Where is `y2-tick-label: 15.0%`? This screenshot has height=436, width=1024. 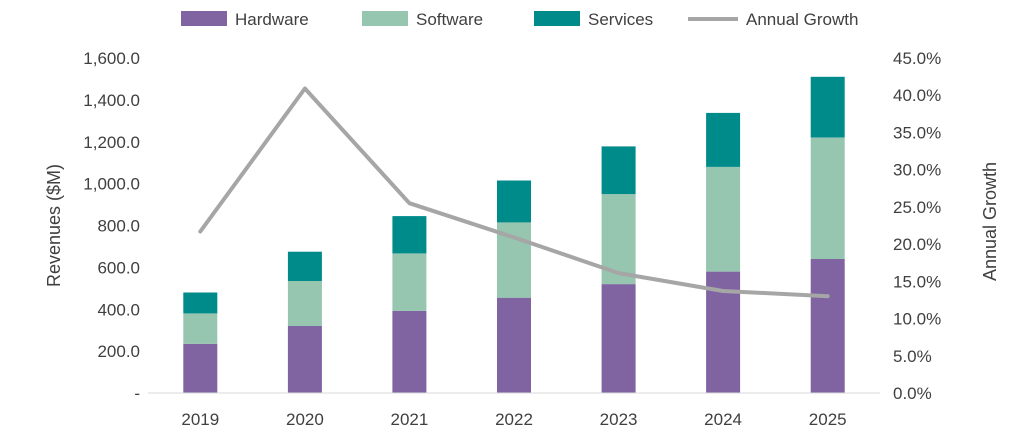 y2-tick-label: 15.0% is located at coordinates (917, 281).